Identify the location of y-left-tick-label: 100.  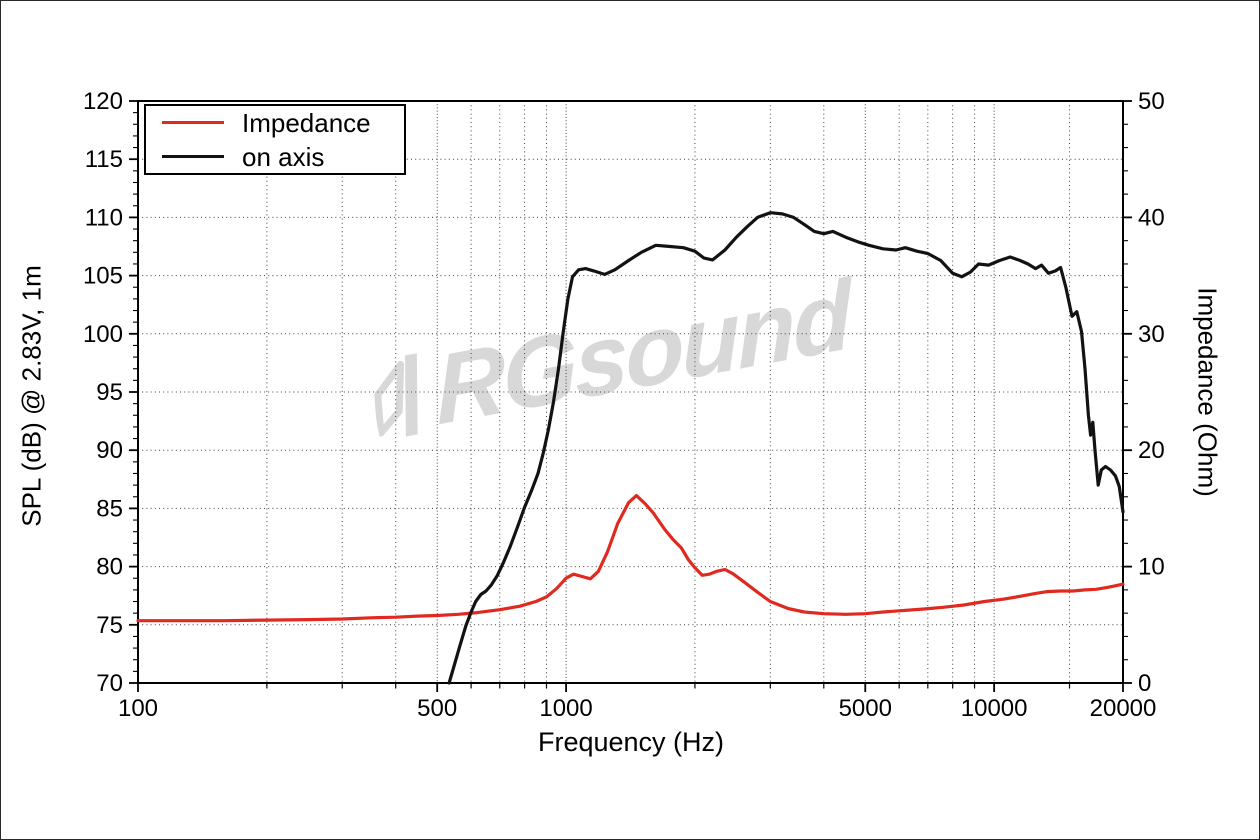
(103, 334).